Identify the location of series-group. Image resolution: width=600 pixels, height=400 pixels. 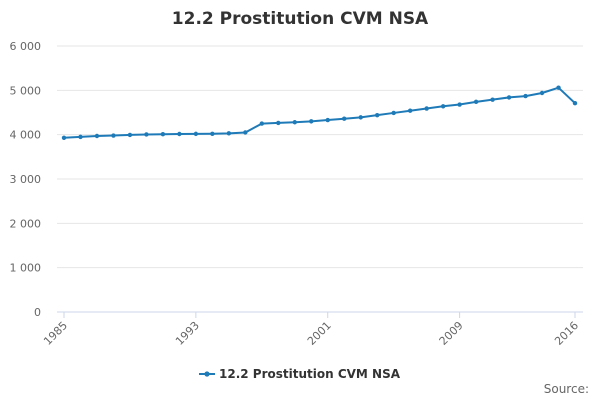
(319, 112).